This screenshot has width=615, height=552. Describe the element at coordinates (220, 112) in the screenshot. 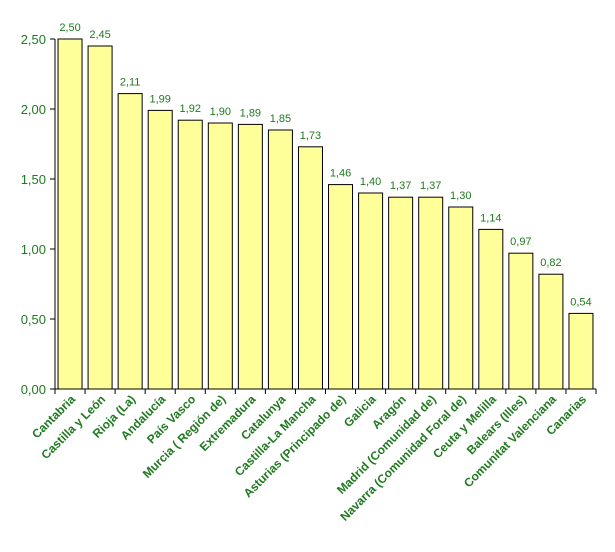

I see `data-label: 1,90` at that location.